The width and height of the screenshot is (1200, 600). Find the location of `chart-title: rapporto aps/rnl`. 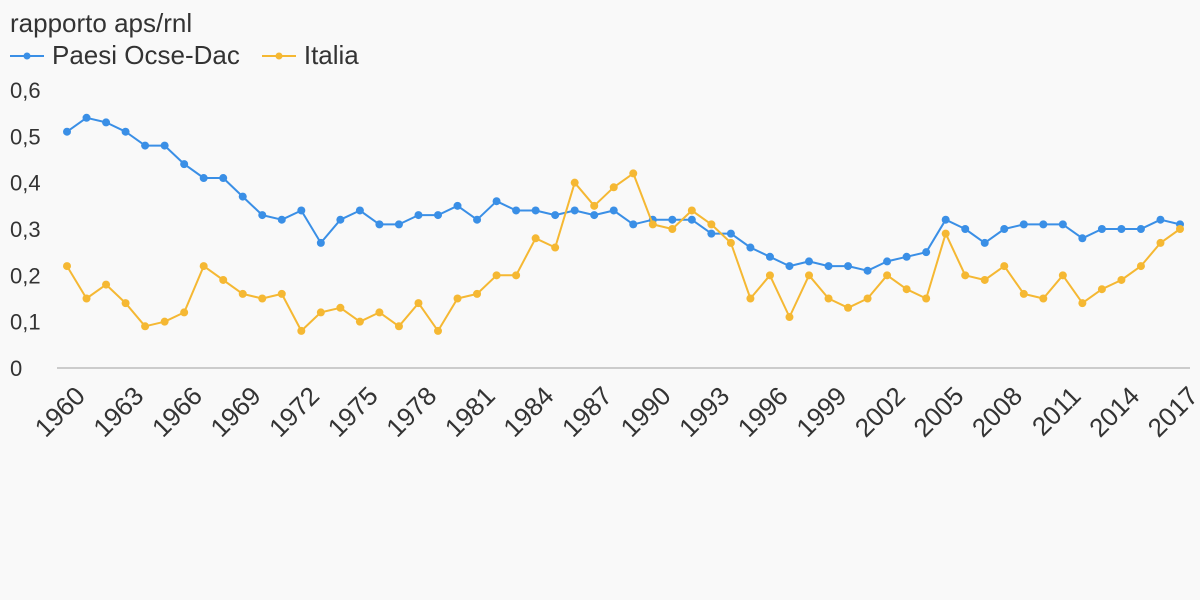

chart-title: rapporto aps/rnl is located at coordinates (101, 23).